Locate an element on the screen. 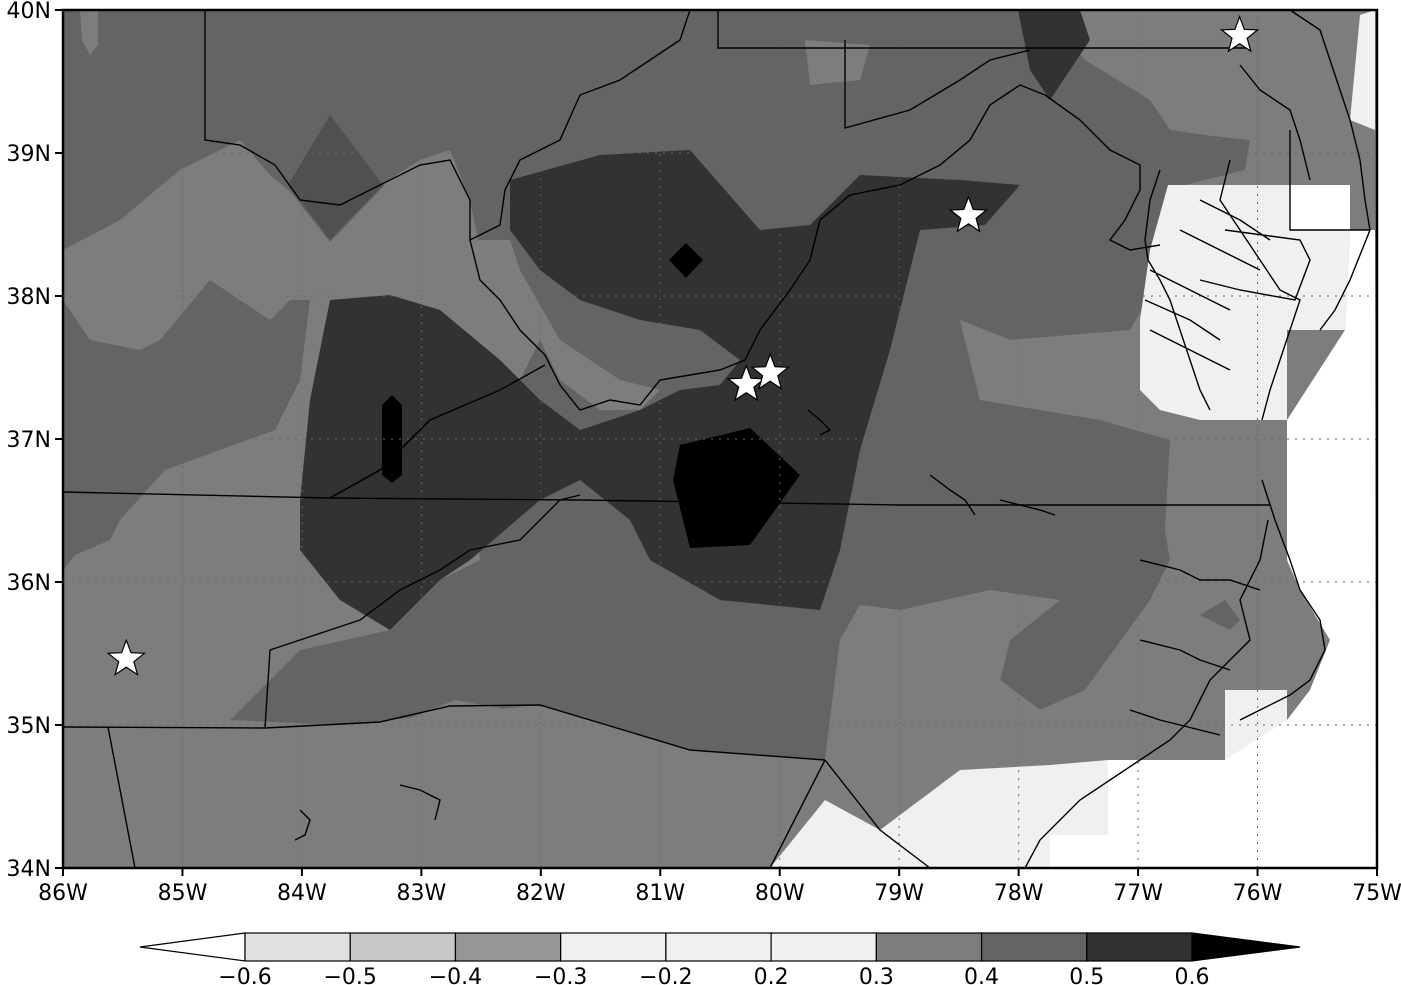  contour-region-0.3-0.4-northeast is located at coordinates (837, 62).